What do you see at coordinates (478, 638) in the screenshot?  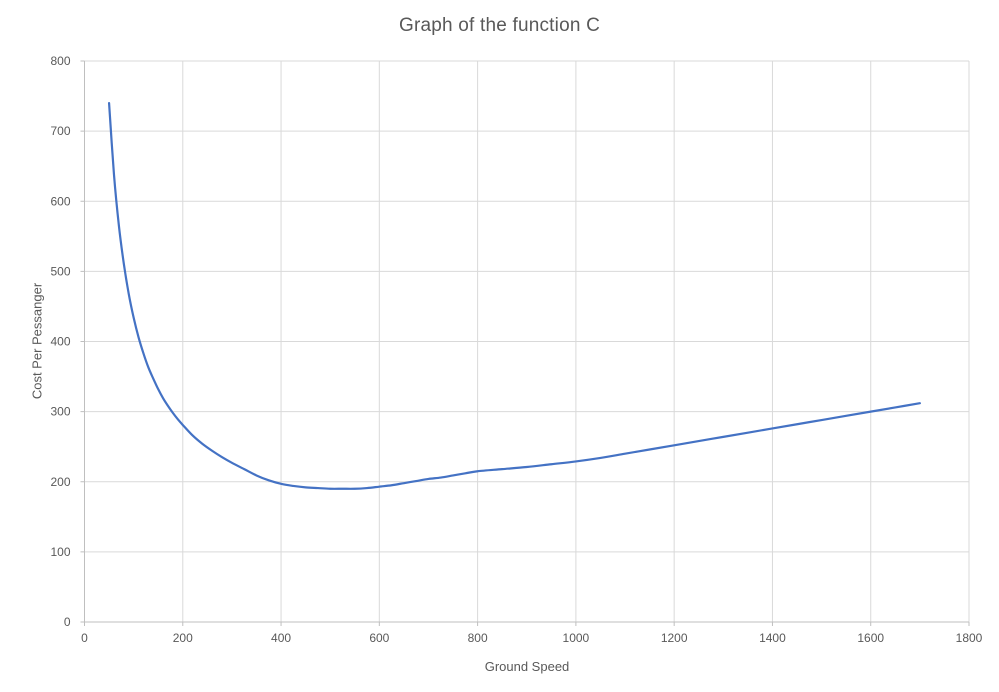 I see `x-tick-label: 800` at bounding box center [478, 638].